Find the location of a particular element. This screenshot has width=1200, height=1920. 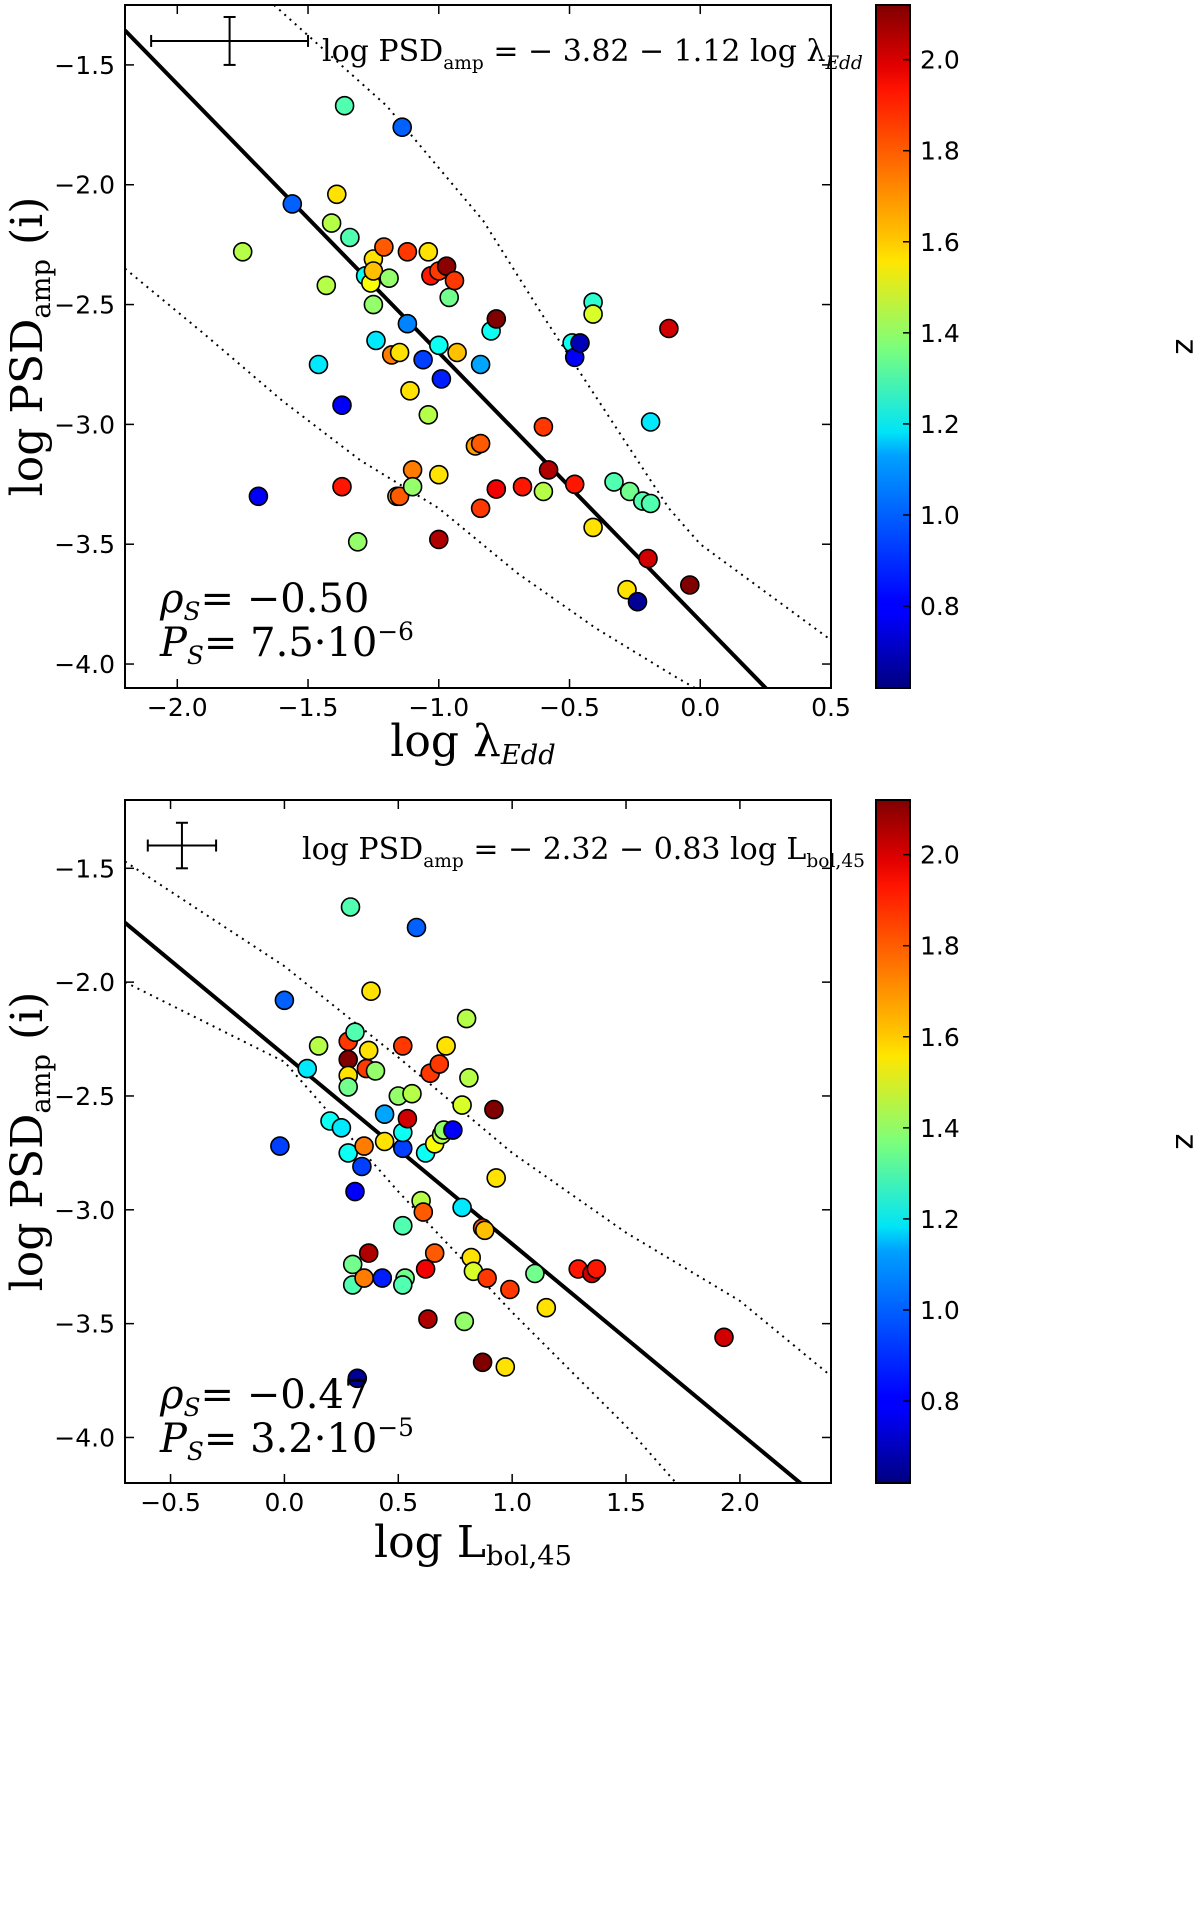

y-tick-label: −3.5 is located at coordinates (84, 1324).